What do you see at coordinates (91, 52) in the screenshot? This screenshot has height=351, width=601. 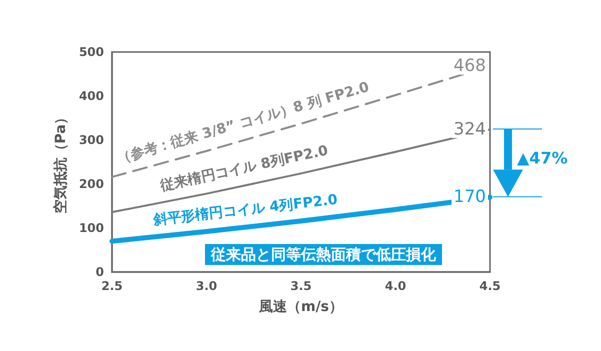 I see `y-tick-label: 500` at bounding box center [91, 52].